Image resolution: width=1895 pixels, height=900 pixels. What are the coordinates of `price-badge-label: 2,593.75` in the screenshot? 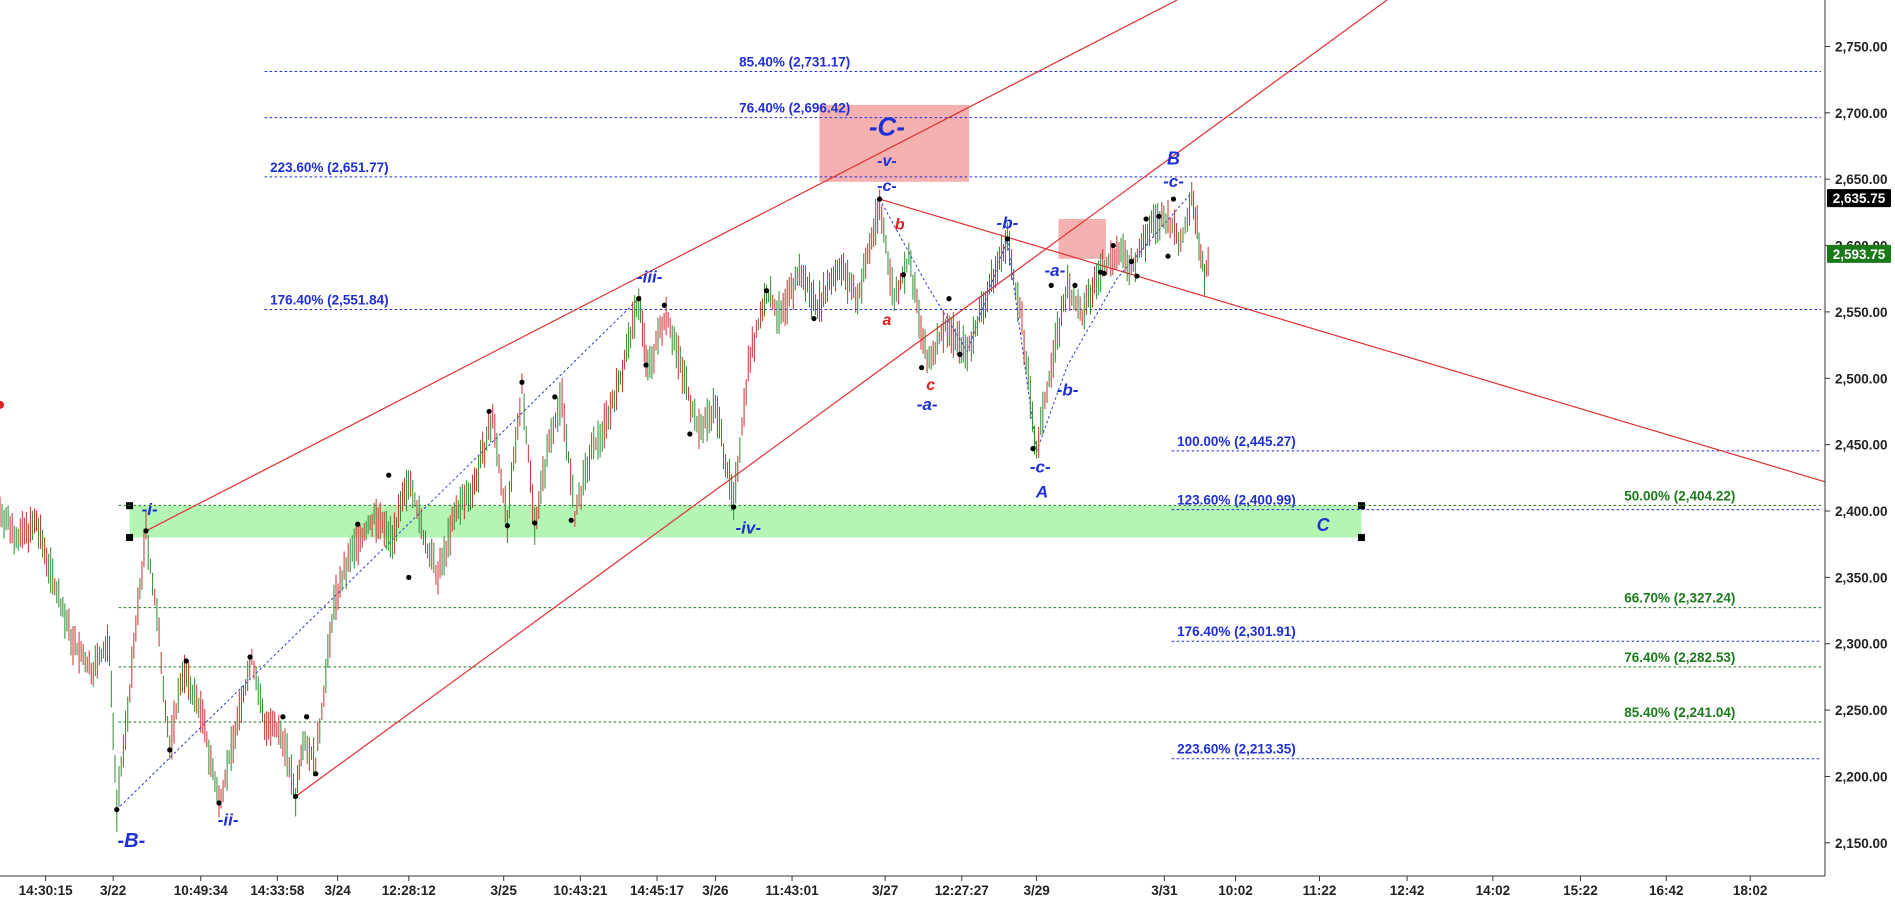 It's located at (1859, 254).